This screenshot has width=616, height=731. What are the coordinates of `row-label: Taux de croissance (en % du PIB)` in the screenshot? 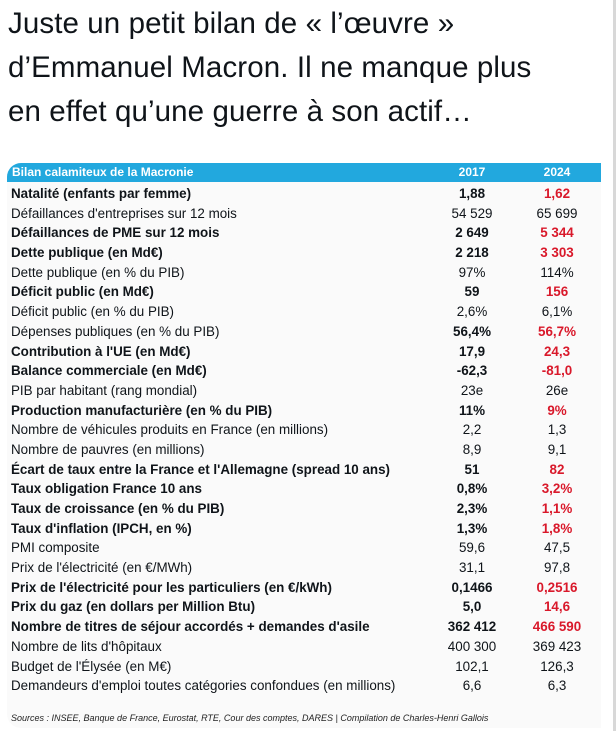 It's located at (118, 508).